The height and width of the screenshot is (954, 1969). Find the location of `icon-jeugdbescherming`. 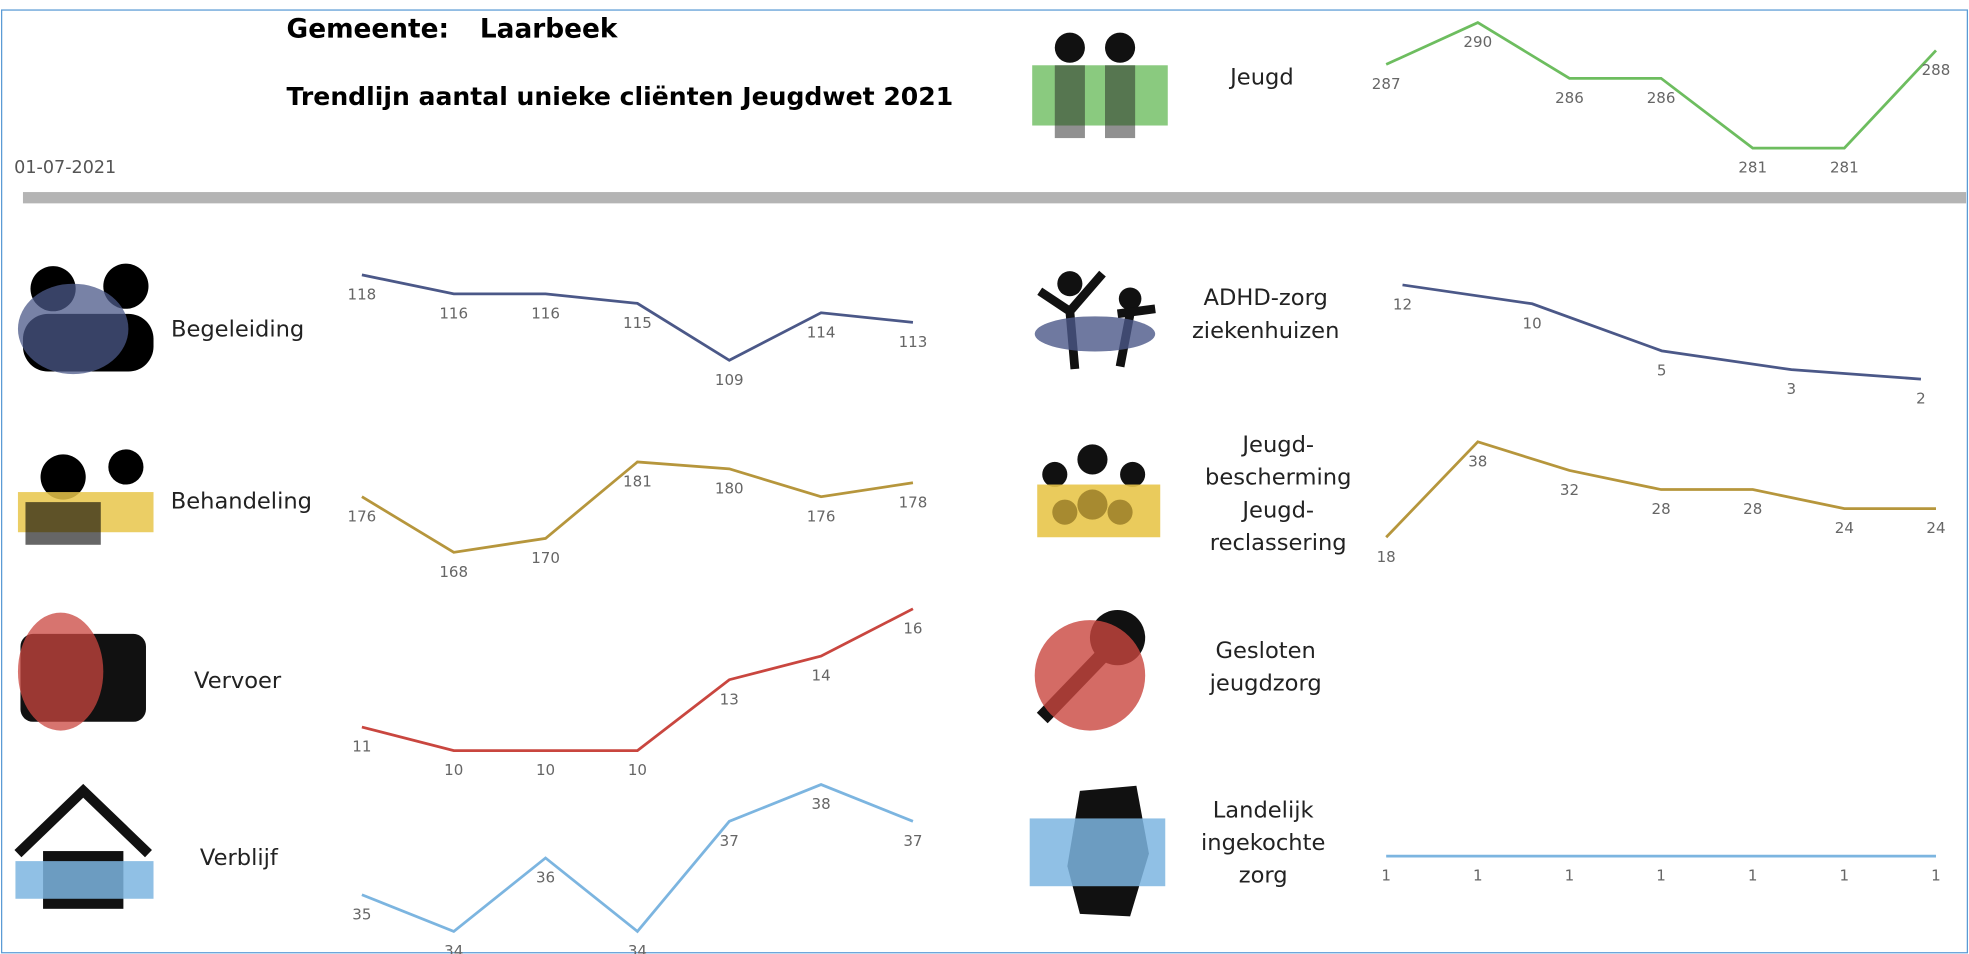

icon-jeugdbescherming is located at coordinates (1099, 491).